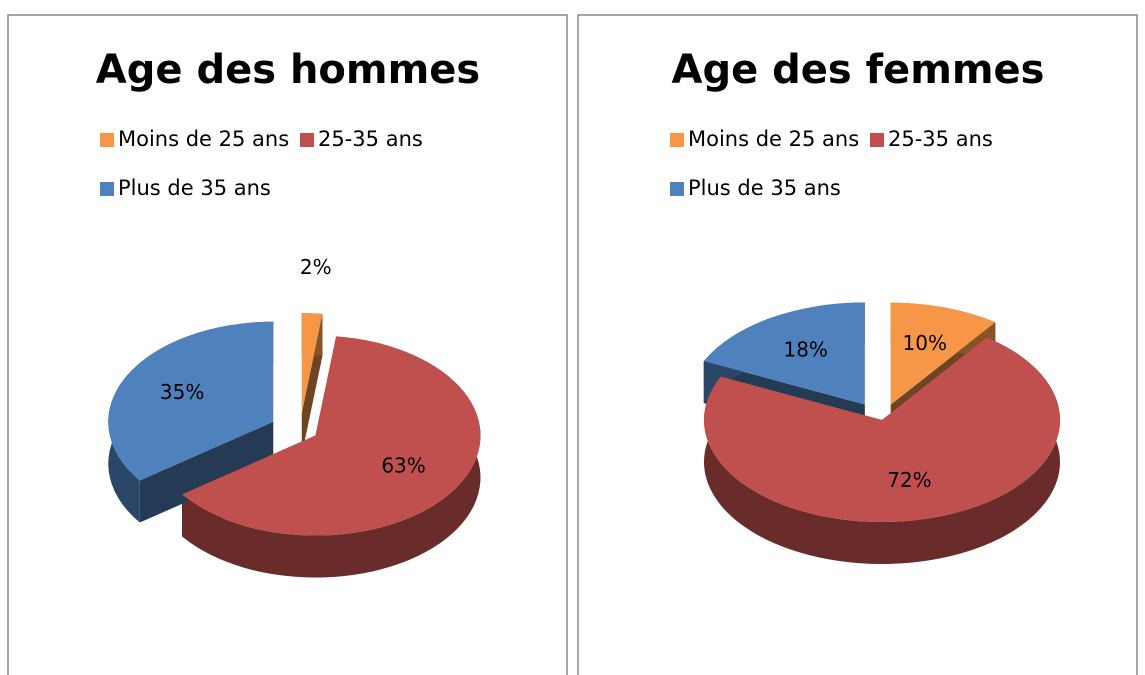  What do you see at coordinates (909, 480) in the screenshot?
I see `data-label: 72%` at bounding box center [909, 480].